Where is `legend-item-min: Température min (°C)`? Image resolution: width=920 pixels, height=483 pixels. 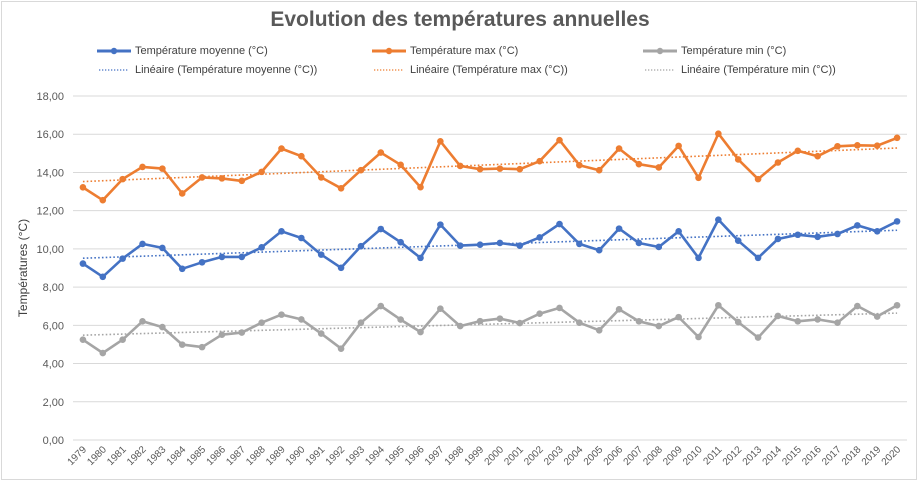 legend-item-min: Température min (°C) is located at coordinates (714, 51).